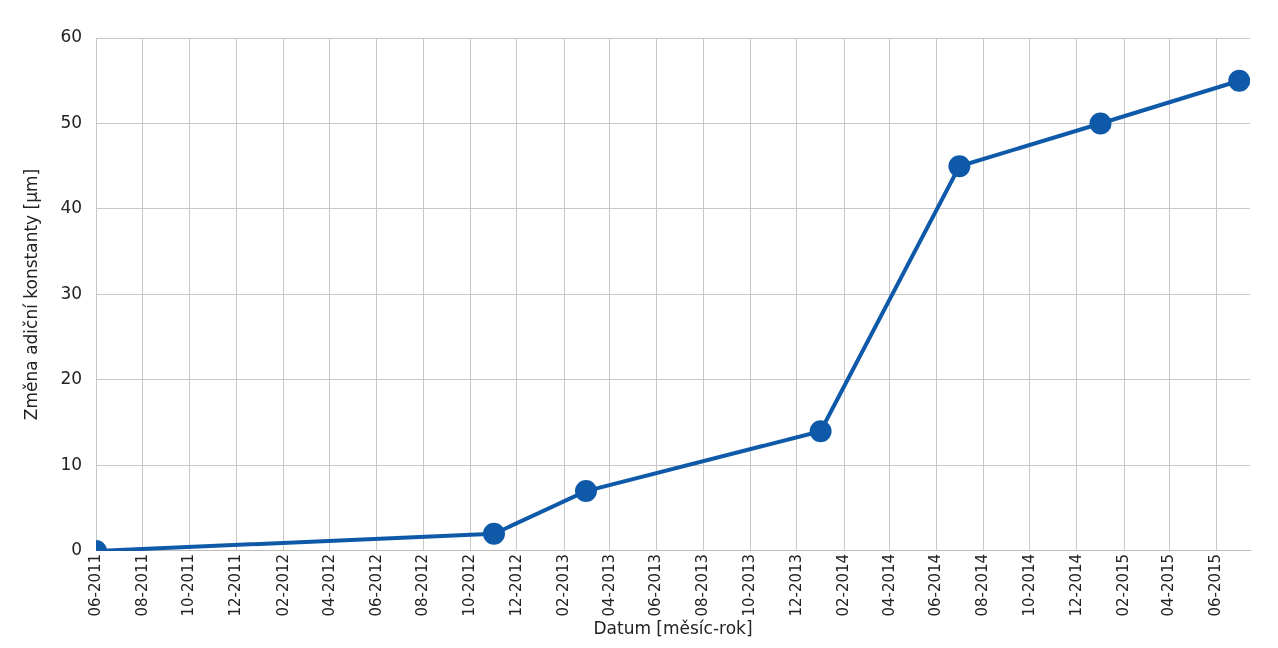 The width and height of the screenshot is (1278, 648). I want to click on y-tick-label: 30, so click(71, 292).